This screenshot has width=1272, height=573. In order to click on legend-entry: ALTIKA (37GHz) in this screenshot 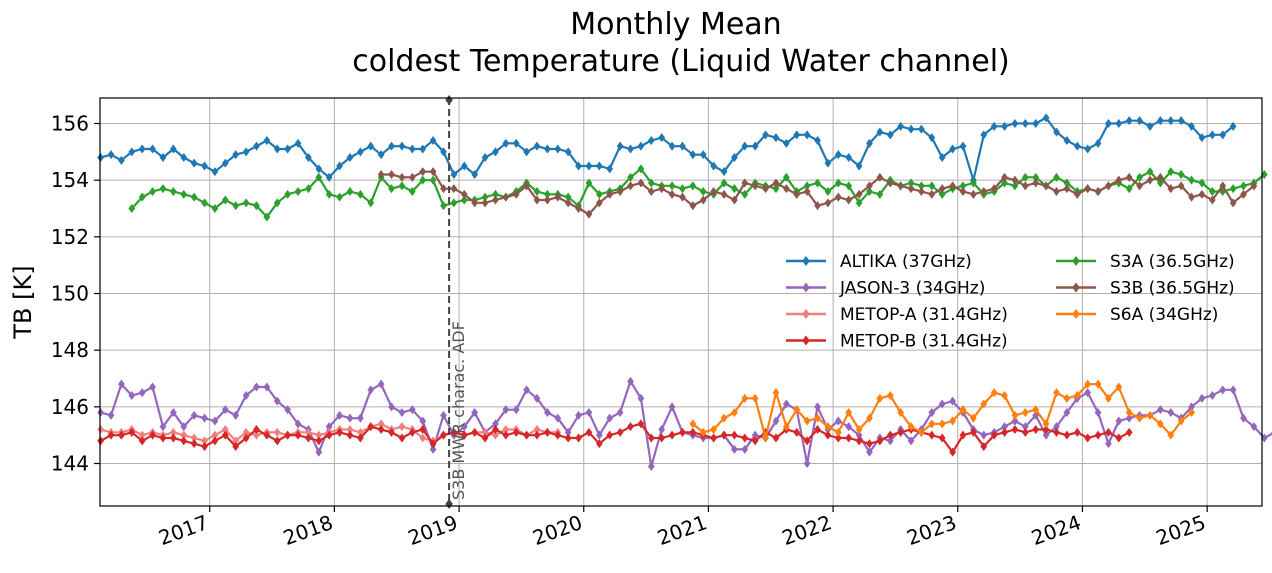, I will do `click(879, 262)`.